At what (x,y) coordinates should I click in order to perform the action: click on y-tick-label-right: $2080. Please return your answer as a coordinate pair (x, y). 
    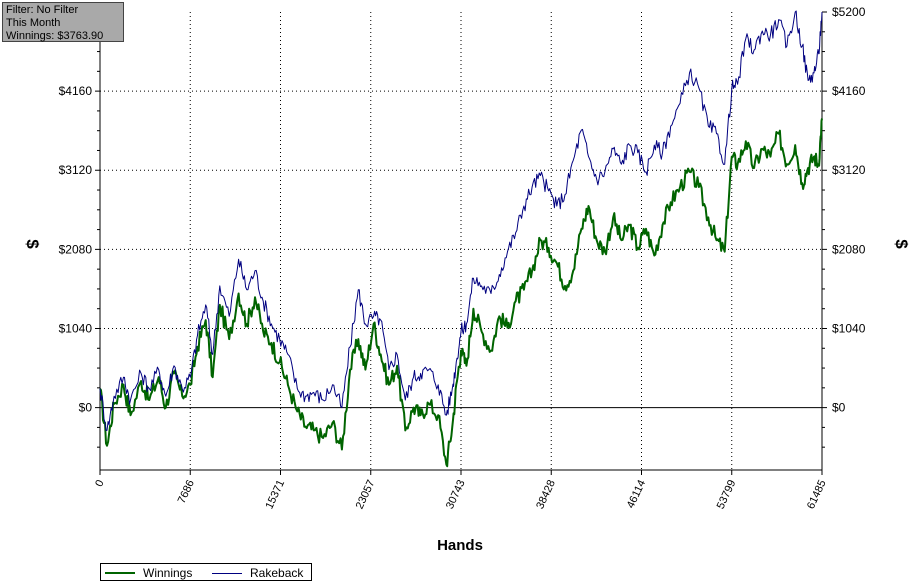
    Looking at the image, I should click on (849, 249).